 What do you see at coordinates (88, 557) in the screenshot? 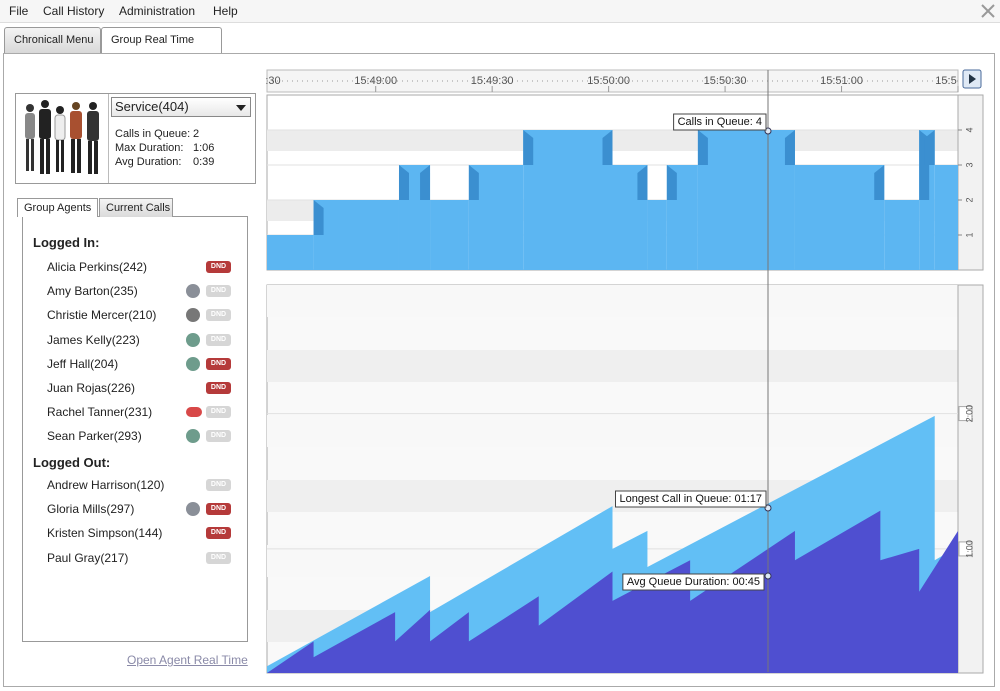
I see `agent-name: Paul Gray(217)` at bounding box center [88, 557].